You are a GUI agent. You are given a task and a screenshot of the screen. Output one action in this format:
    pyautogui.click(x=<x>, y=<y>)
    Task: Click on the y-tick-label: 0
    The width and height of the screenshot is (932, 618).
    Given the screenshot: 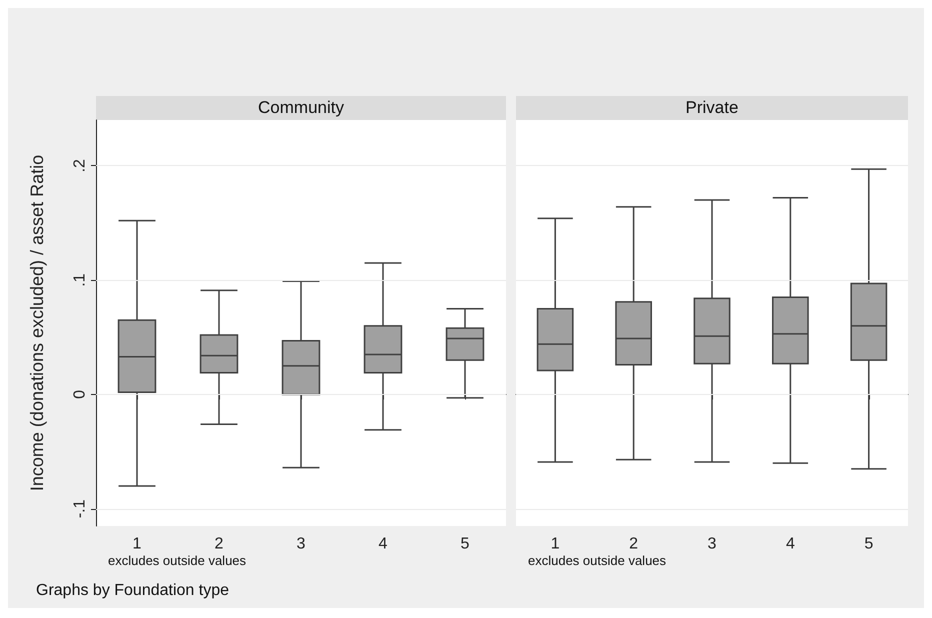 What is the action you would take?
    pyautogui.click(x=80, y=394)
    